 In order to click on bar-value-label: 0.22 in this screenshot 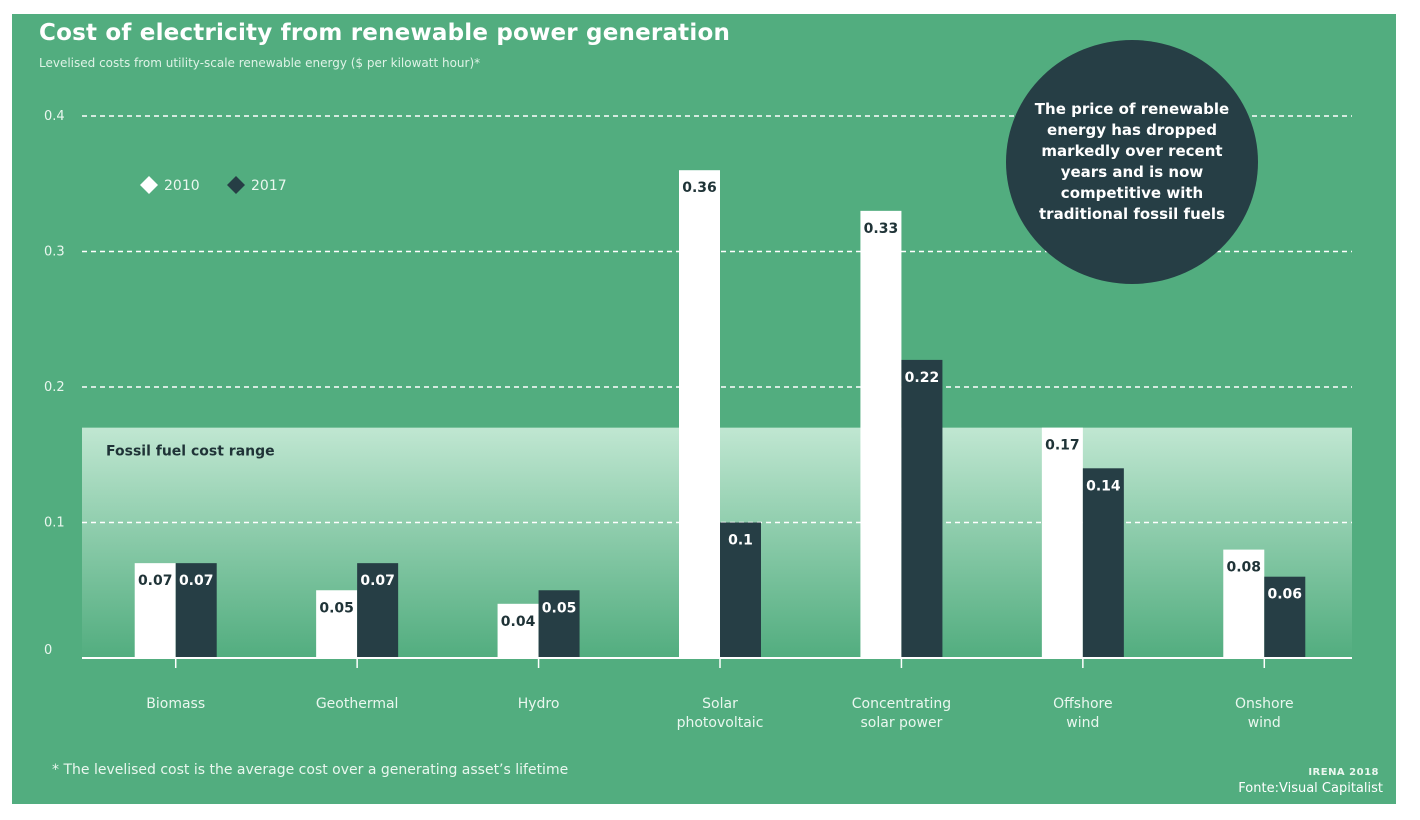, I will do `click(922, 378)`.